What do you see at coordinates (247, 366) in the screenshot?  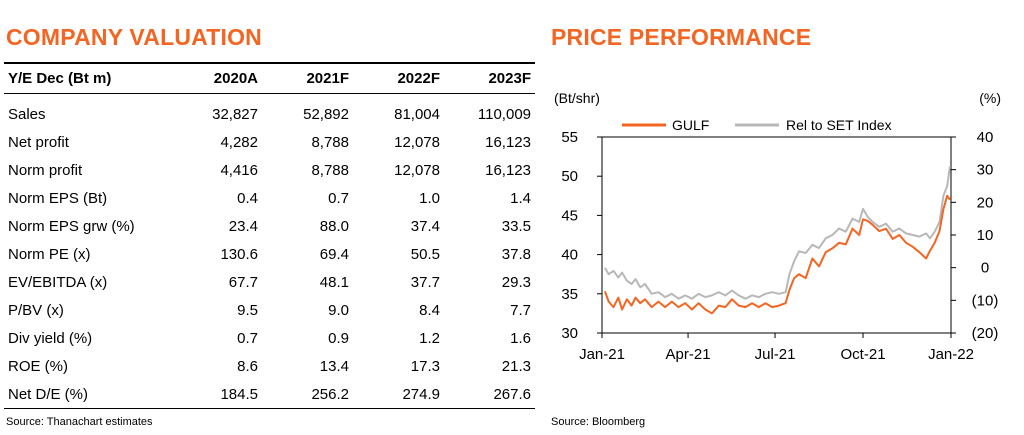 I see `table-cell: 8.6` at bounding box center [247, 366].